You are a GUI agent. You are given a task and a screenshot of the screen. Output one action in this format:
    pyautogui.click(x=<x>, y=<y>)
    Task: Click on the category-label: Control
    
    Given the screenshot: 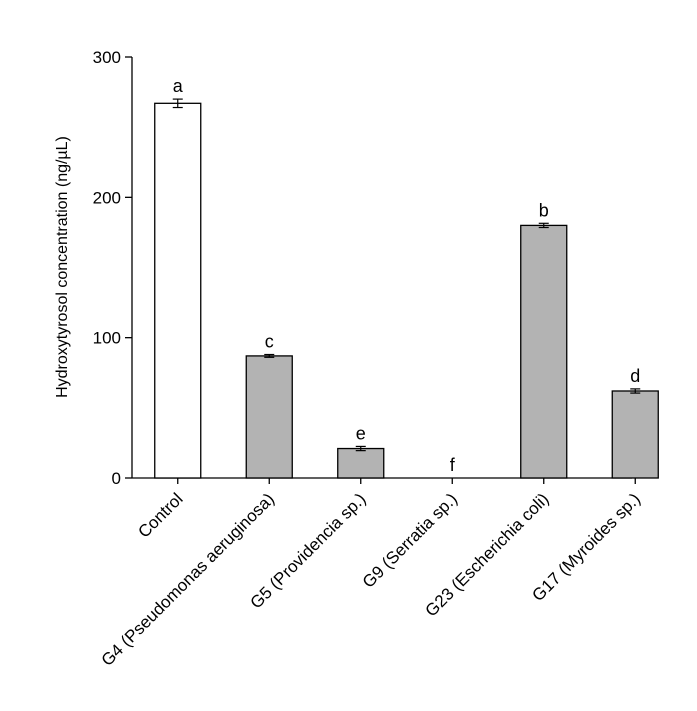 What is the action you would take?
    pyautogui.click(x=160, y=515)
    